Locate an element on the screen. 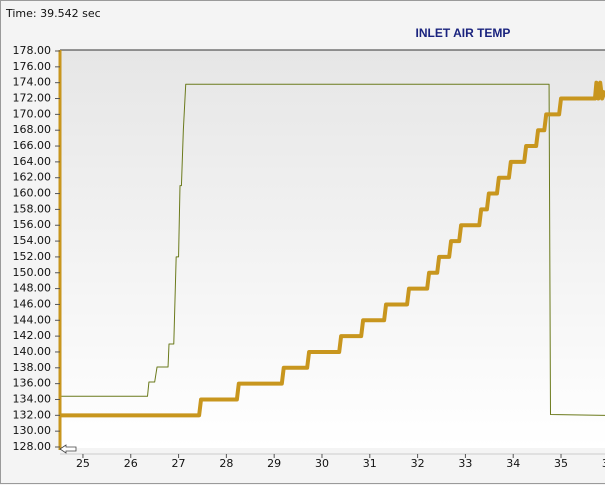 The image size is (605, 485). time-label: Time: 39.542 sec is located at coordinates (53, 13).